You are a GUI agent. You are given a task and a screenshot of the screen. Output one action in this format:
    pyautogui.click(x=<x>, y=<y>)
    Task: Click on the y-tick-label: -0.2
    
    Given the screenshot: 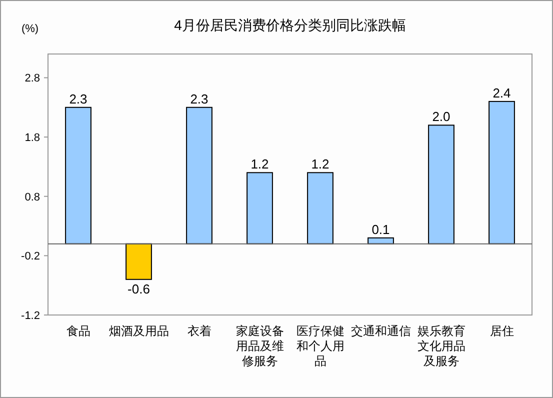 What is the action you would take?
    pyautogui.click(x=30, y=256)
    